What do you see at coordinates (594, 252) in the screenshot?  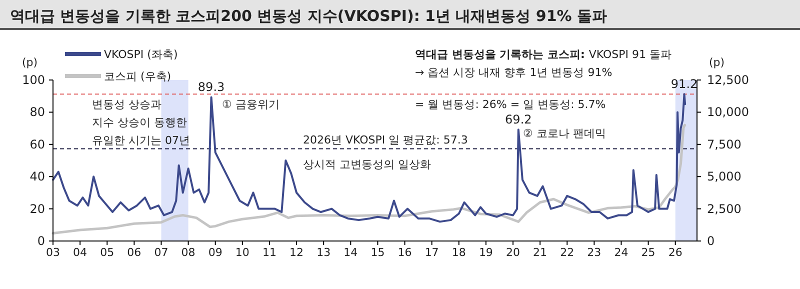 I see `x-tick-label: 23` at bounding box center [594, 252].